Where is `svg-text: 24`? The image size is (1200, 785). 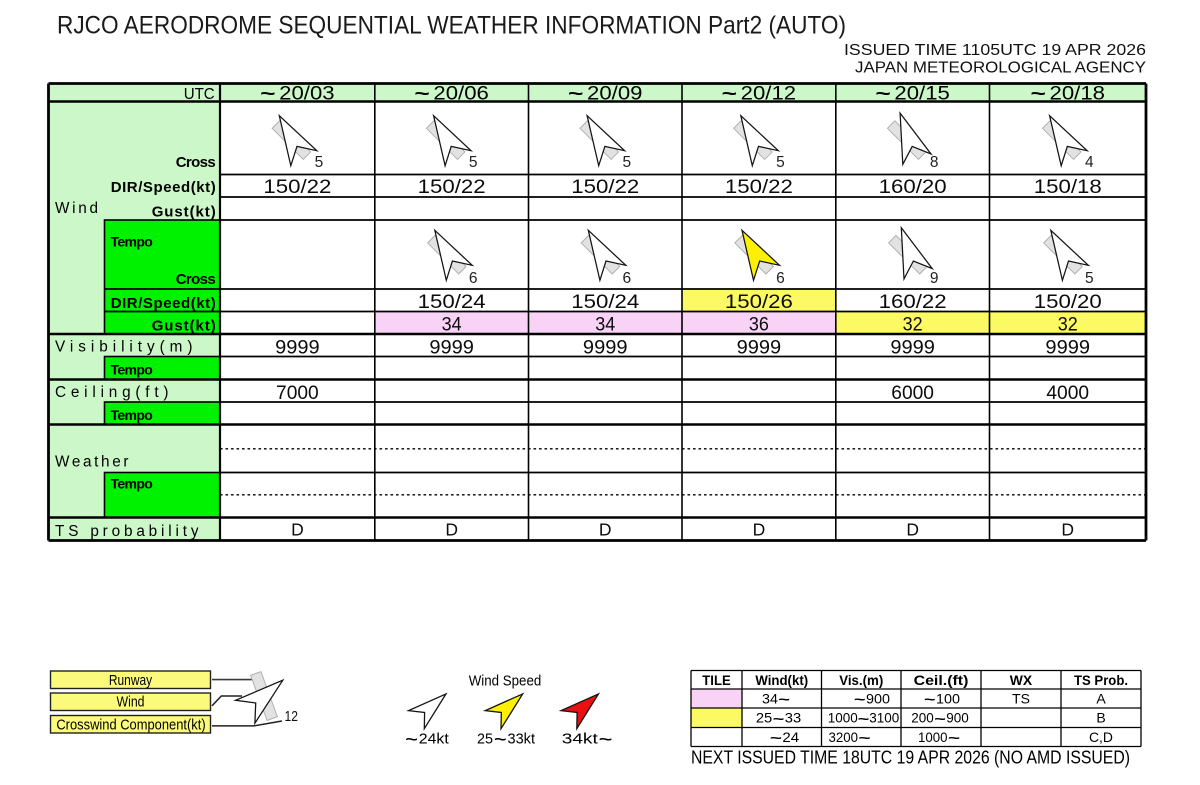 svg-text: 24 is located at coordinates (790, 737).